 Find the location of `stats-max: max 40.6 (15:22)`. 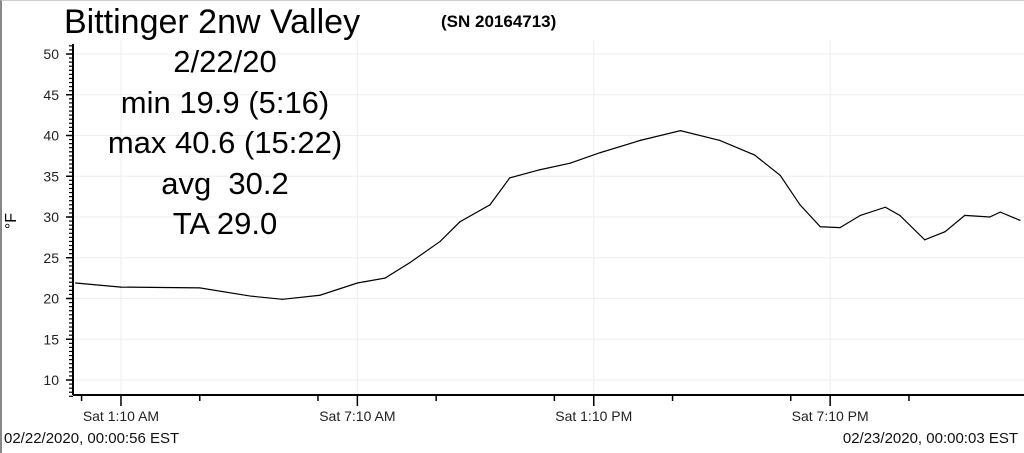

stats-max: max 40.6 (15:22) is located at coordinates (225, 142).